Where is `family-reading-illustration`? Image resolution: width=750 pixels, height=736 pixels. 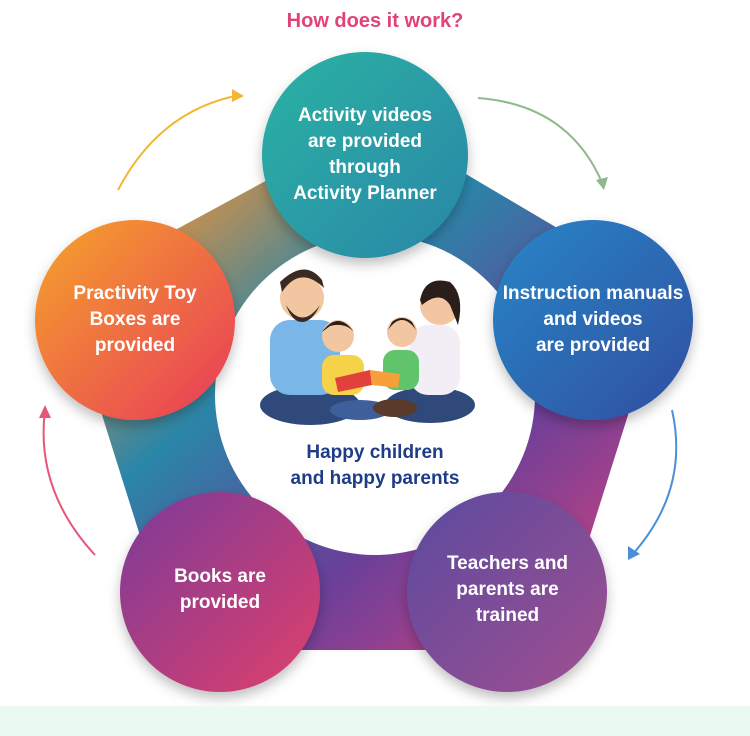
family-reading-illustration is located at coordinates (367, 347).